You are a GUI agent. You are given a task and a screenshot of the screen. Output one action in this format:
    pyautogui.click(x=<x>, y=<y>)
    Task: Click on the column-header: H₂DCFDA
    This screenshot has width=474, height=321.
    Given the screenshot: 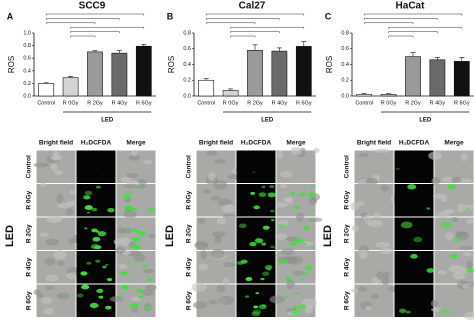 What is the action you would take?
    pyautogui.click(x=414, y=143)
    